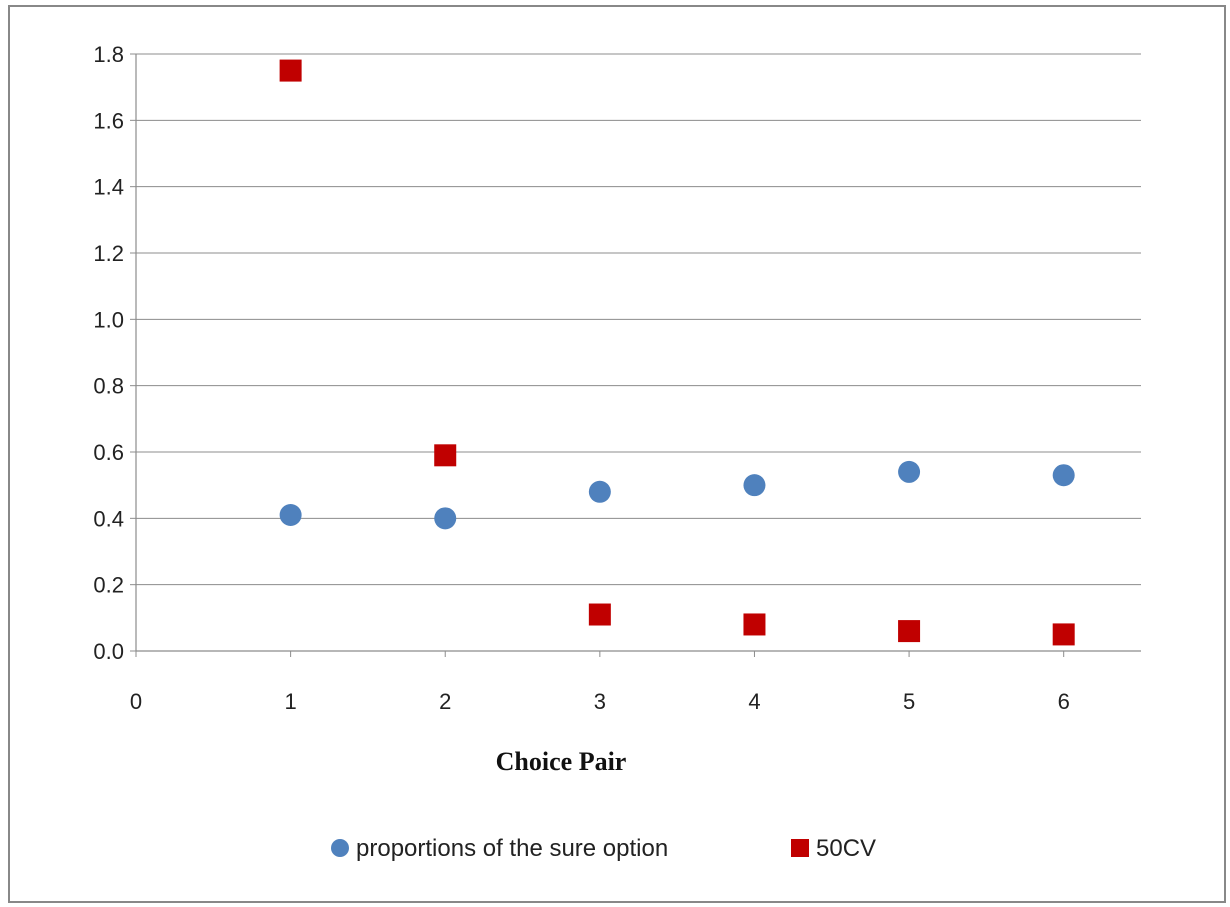 The image size is (1230, 907). What do you see at coordinates (136, 701) in the screenshot?
I see `x-tick-label: 0` at bounding box center [136, 701].